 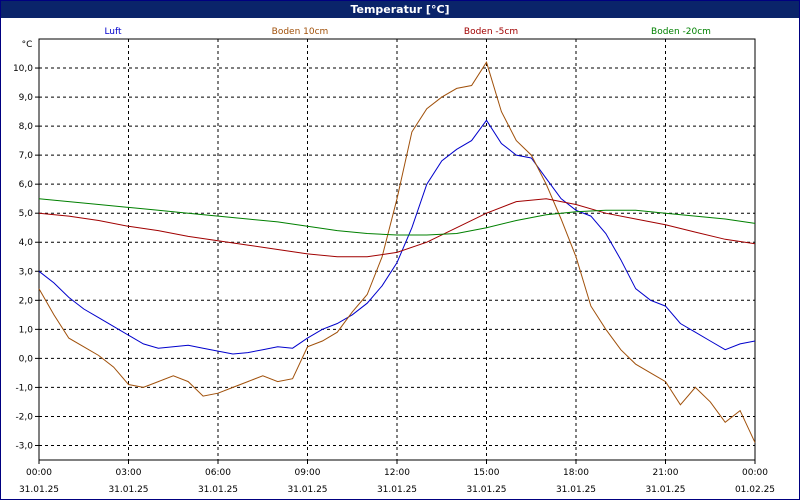 What do you see at coordinates (113, 32) in the screenshot?
I see `legend-entry: Luft` at bounding box center [113, 32].